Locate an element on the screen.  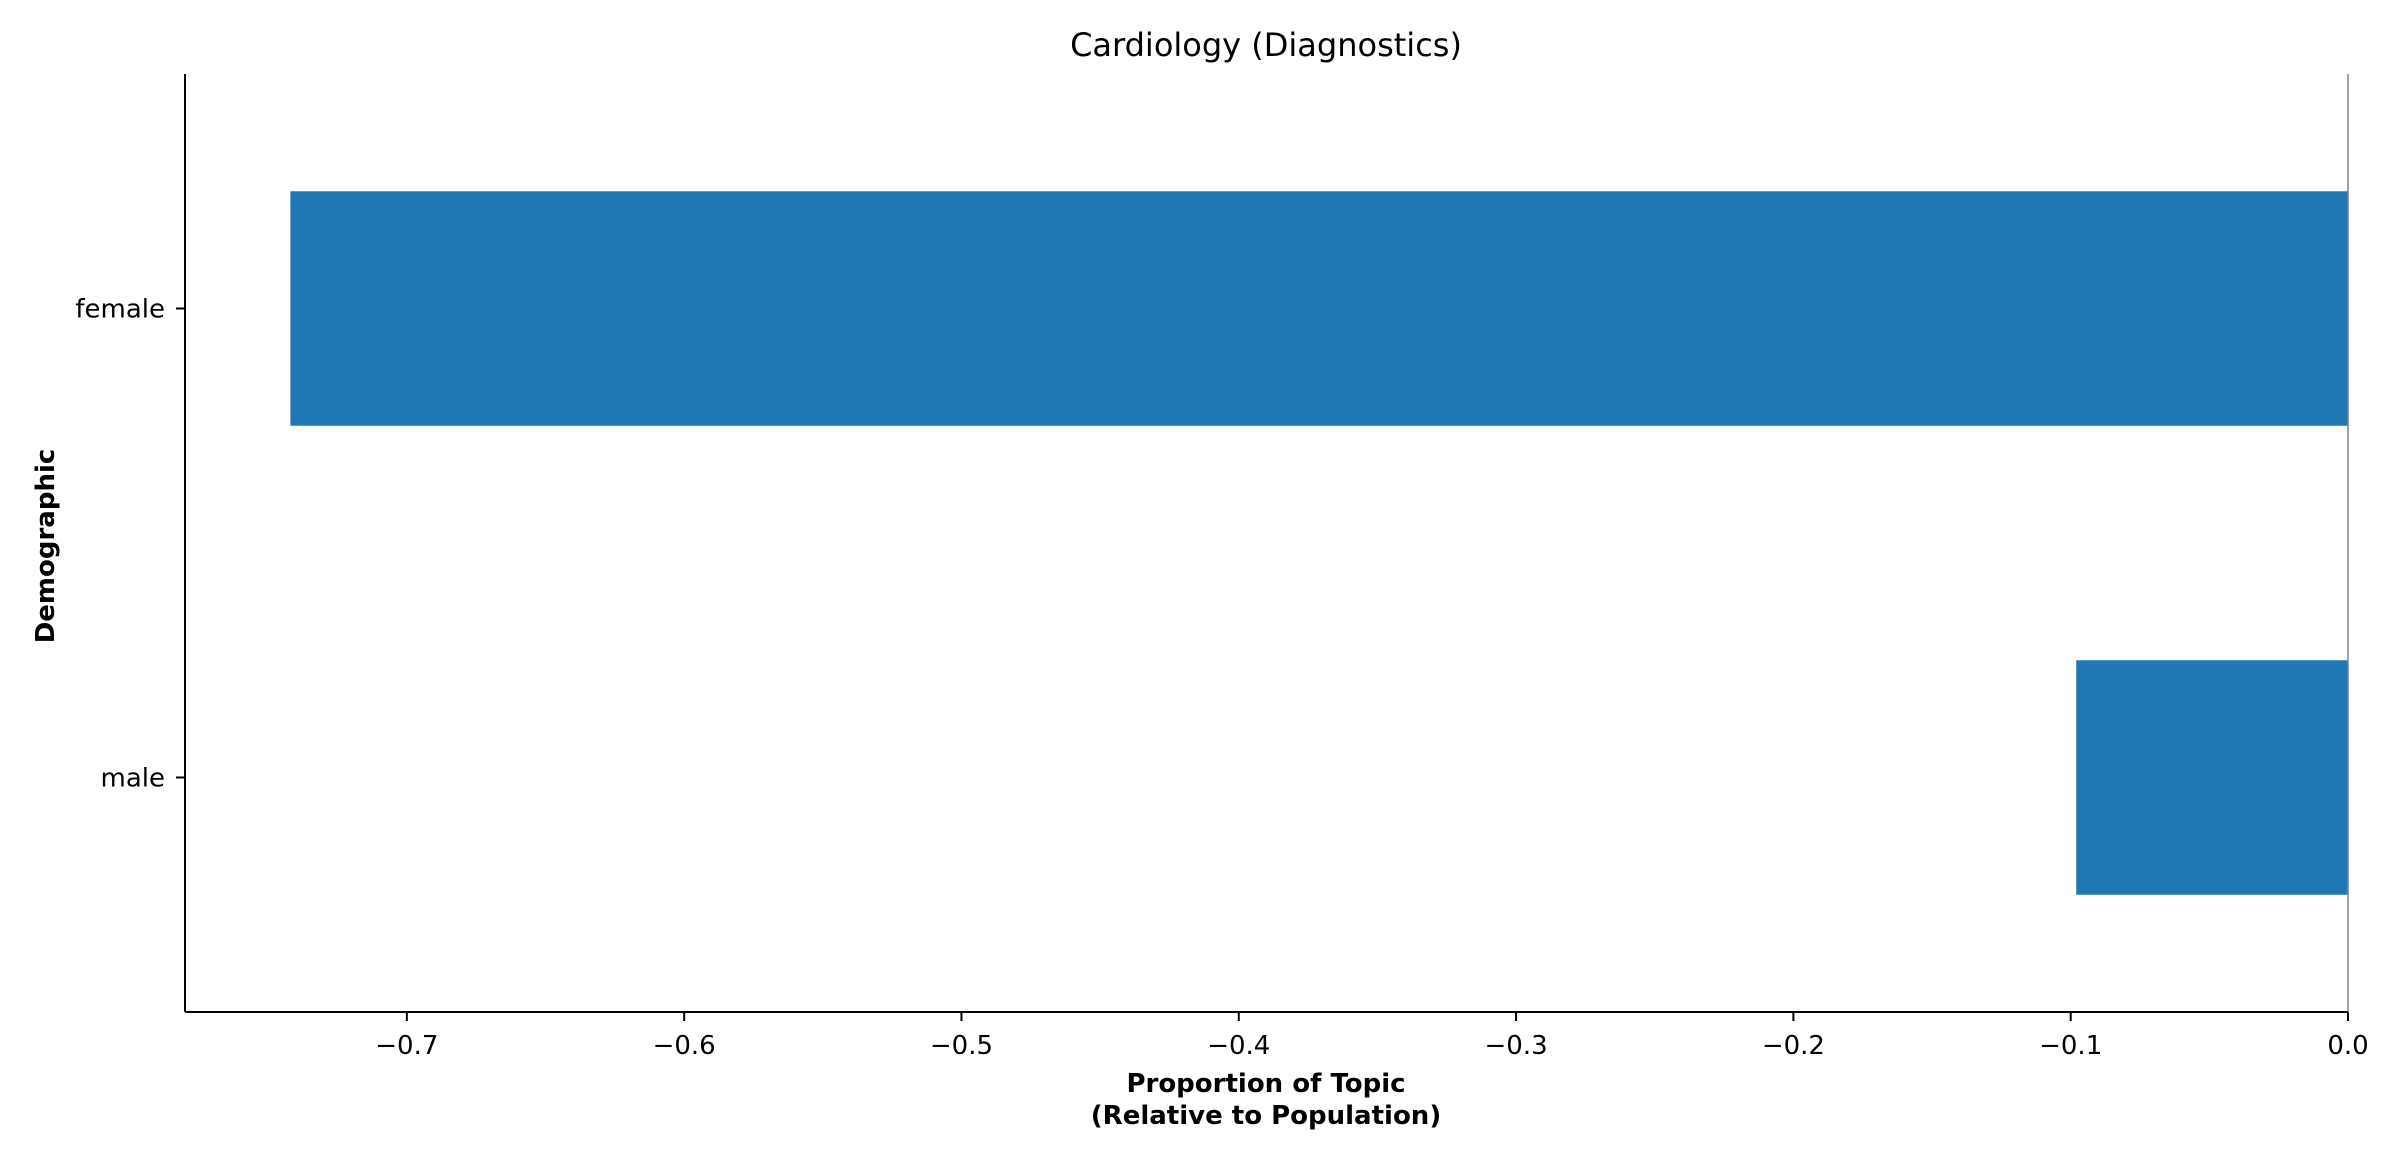
x-tick-label: −0.4 is located at coordinates (1238, 1046).